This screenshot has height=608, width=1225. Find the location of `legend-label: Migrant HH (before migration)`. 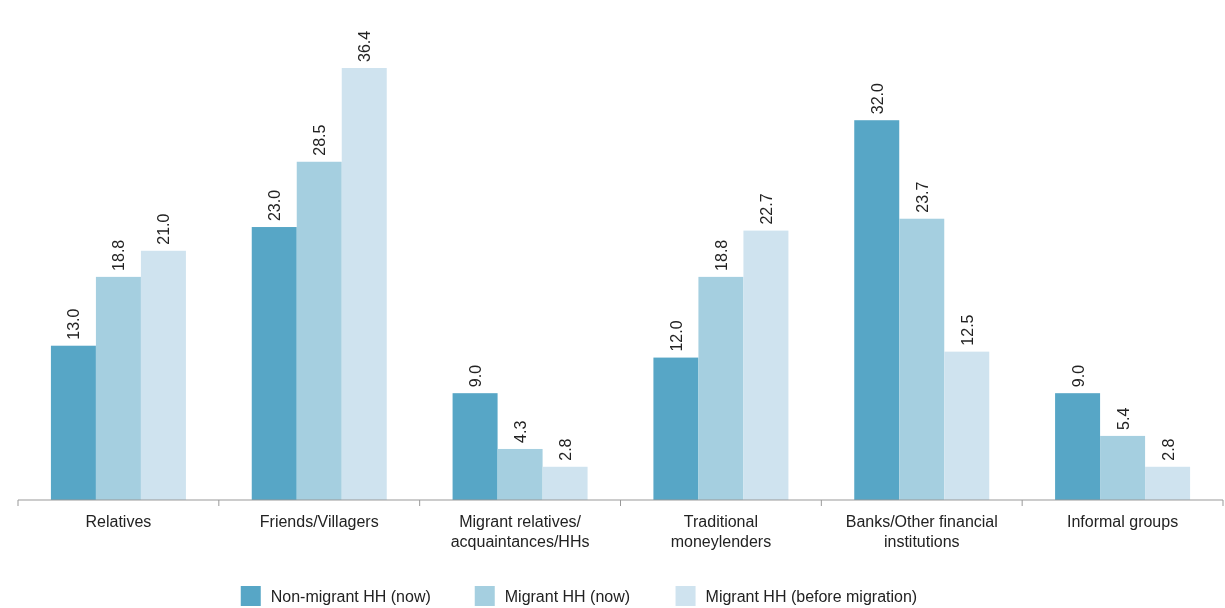

legend-label: Migrant HH (before migration) is located at coordinates (811, 596).